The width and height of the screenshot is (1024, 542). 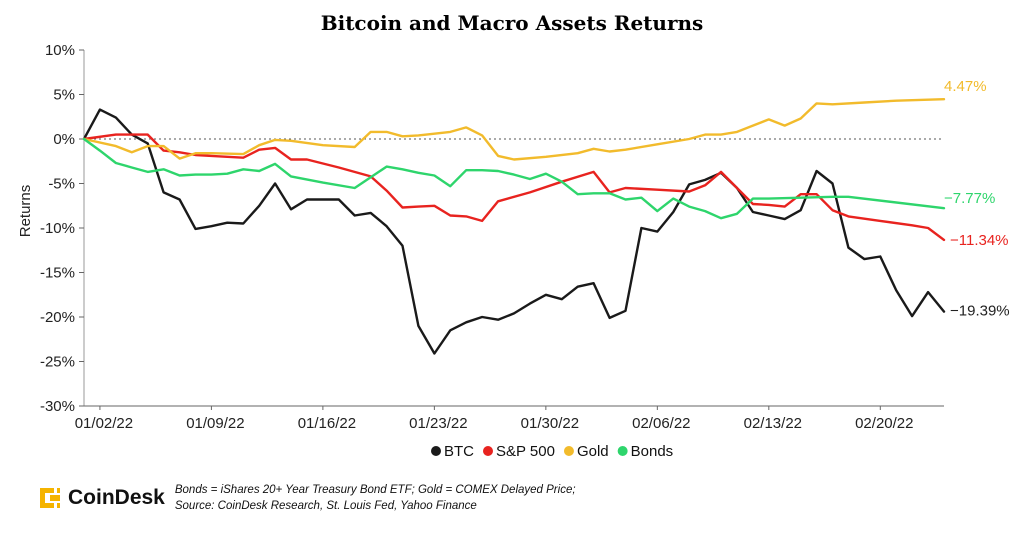 What do you see at coordinates (593, 451) in the screenshot?
I see `legend-label: Gold` at bounding box center [593, 451].